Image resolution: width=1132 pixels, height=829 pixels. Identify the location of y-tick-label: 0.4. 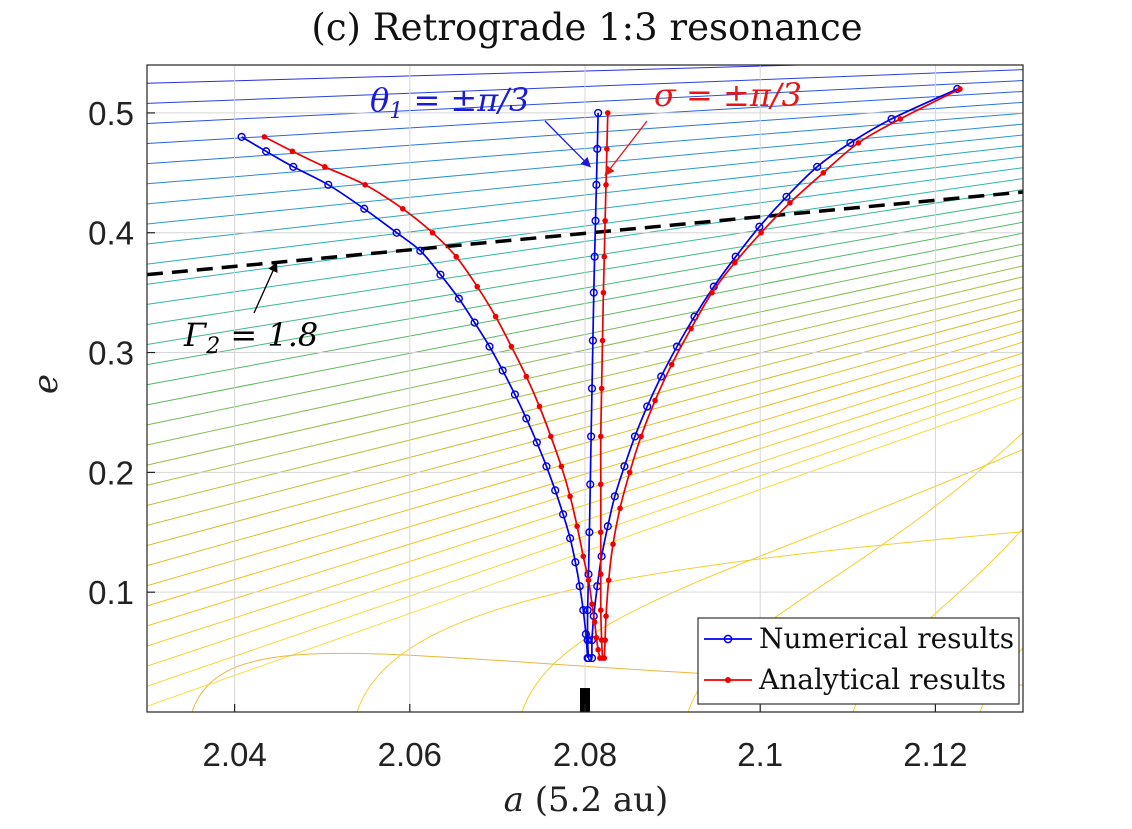
(111, 233).